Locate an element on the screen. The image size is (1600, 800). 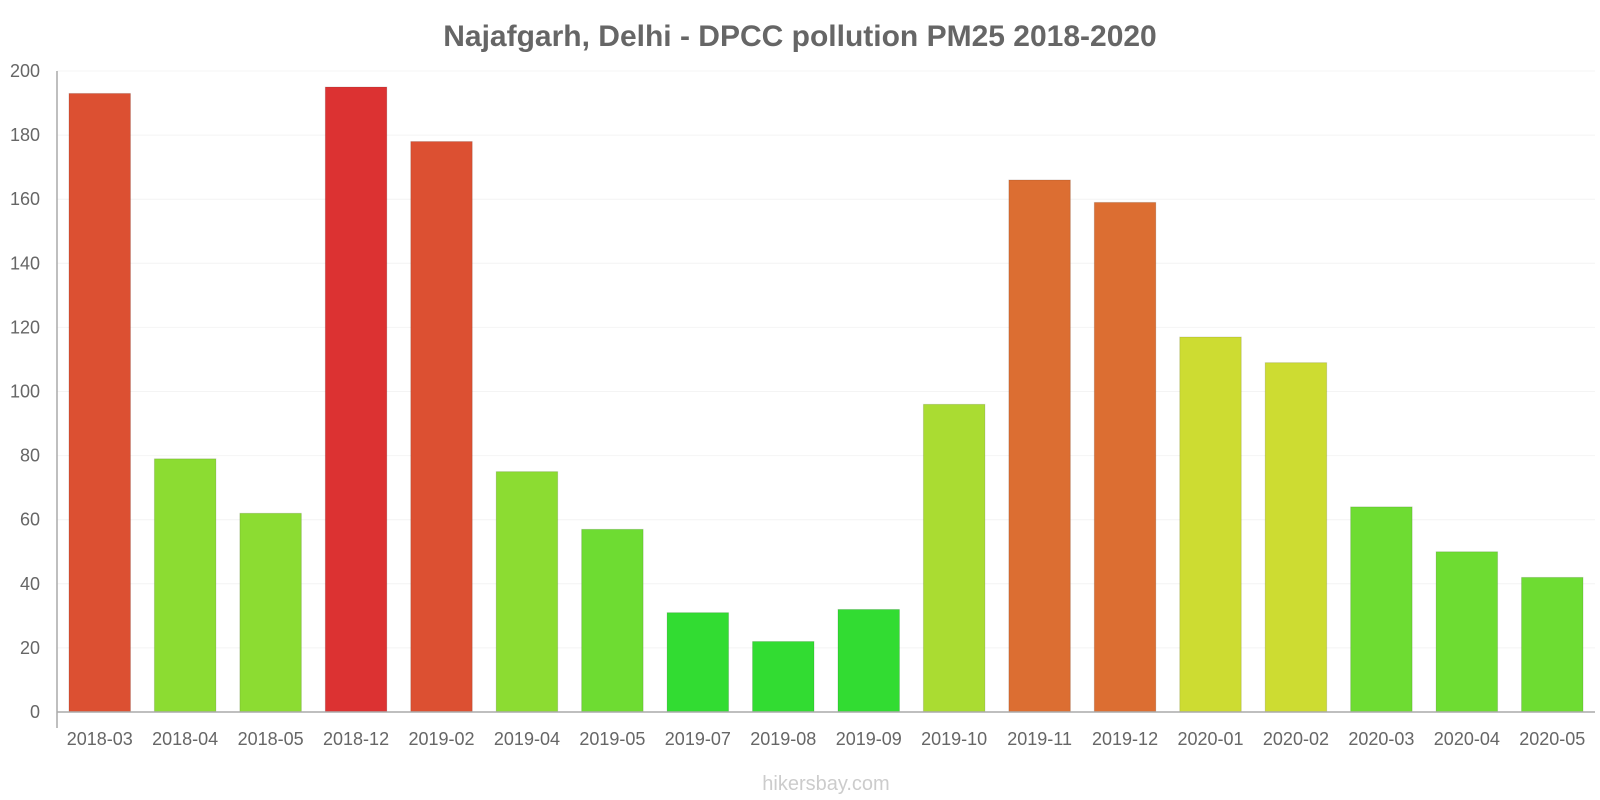
x-tick-label: 2019-09 is located at coordinates (869, 739).